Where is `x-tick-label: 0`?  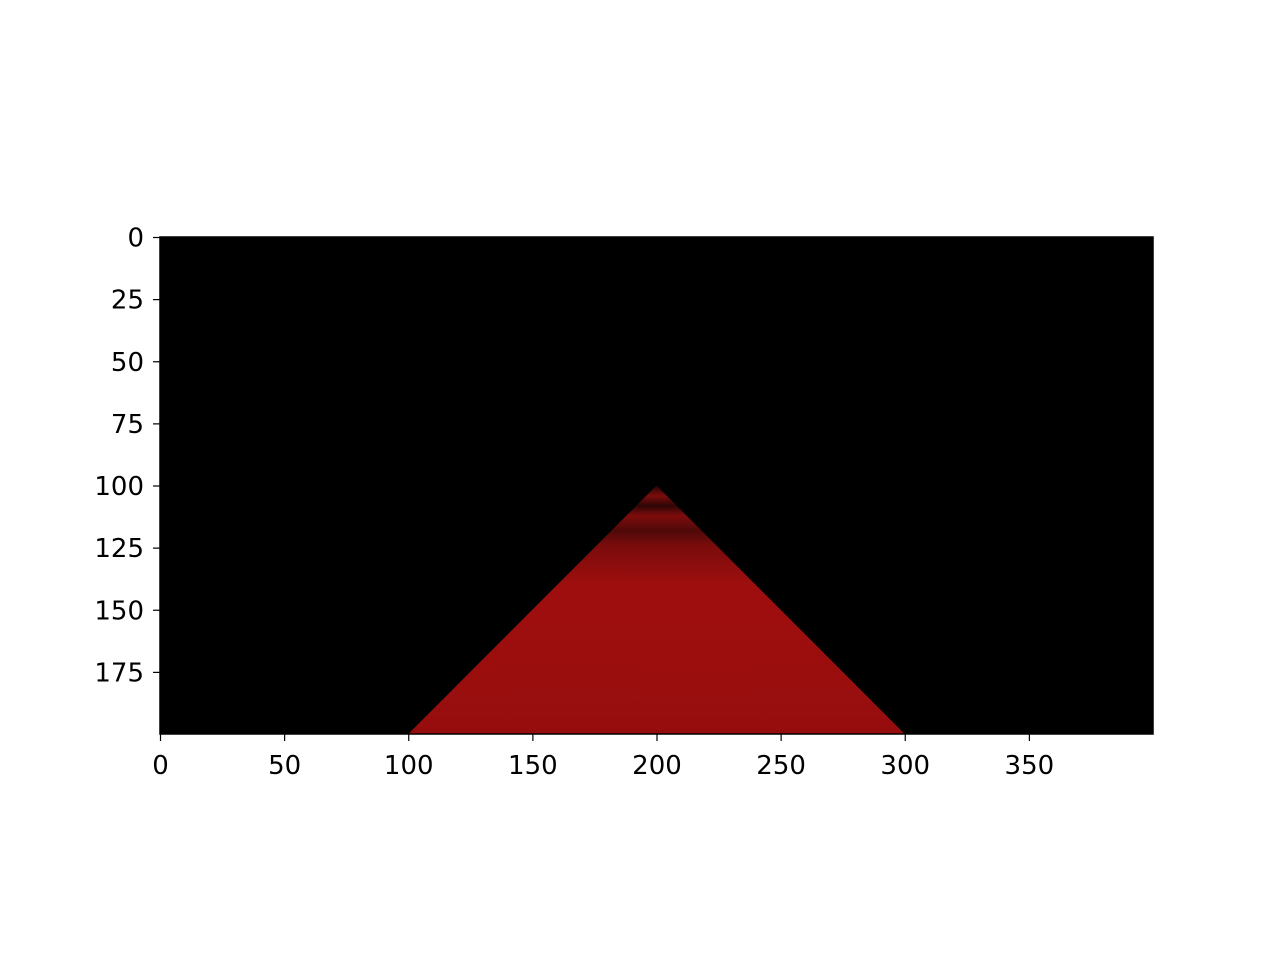 x-tick-label: 0 is located at coordinates (160, 766).